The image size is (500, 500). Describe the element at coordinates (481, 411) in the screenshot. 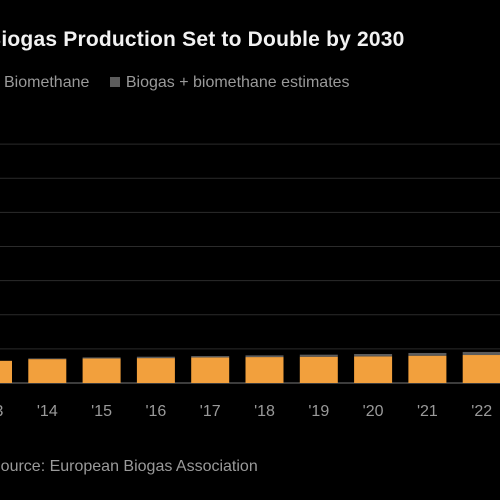

I see `x-tick-label: '22` at that location.